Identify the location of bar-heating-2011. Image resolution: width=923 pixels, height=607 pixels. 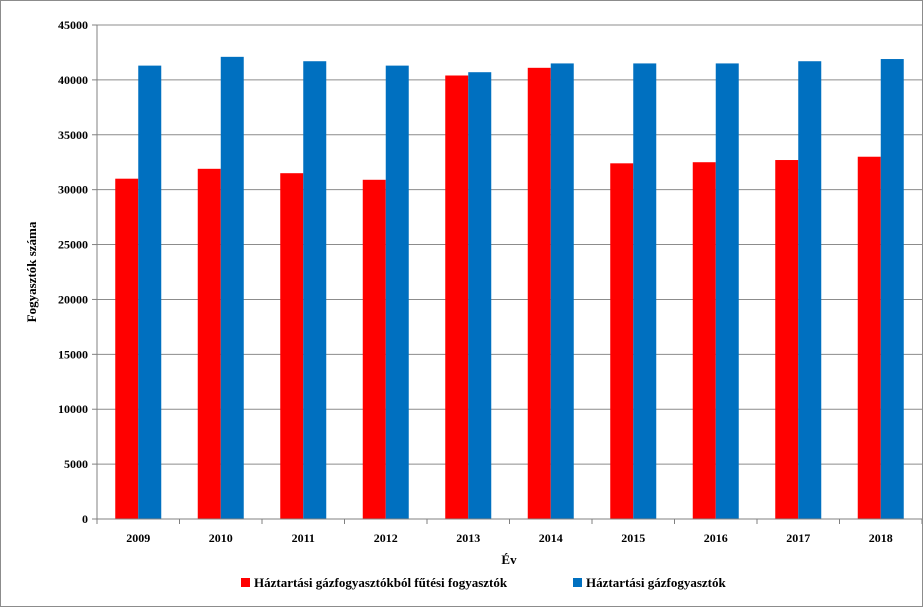
(292, 346).